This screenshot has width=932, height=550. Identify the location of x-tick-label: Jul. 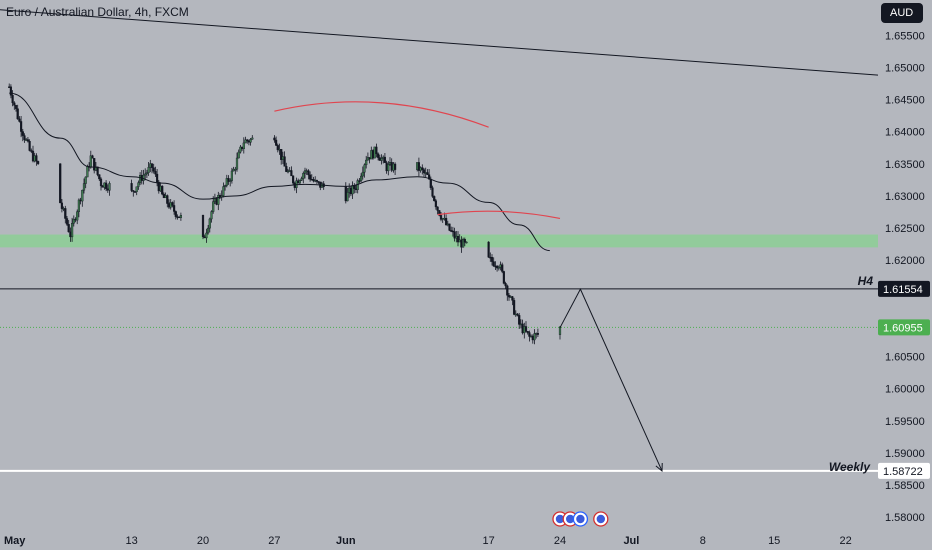
(631, 541).